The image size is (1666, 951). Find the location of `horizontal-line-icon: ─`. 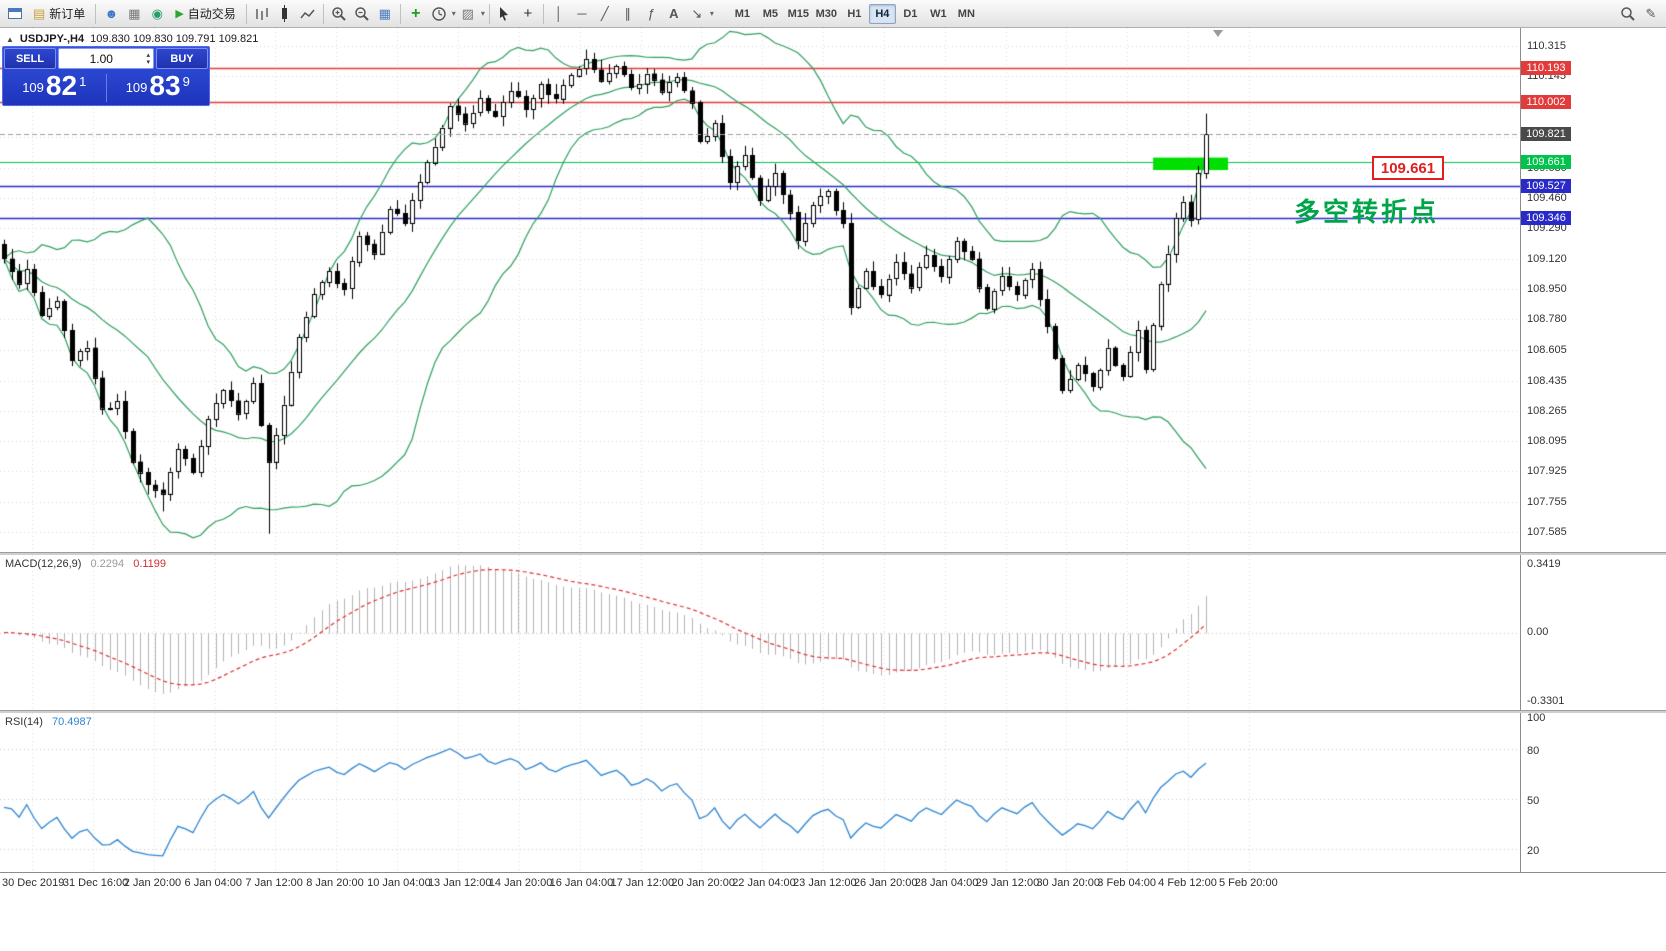

horizontal-line-icon: ─ is located at coordinates (582, 13).